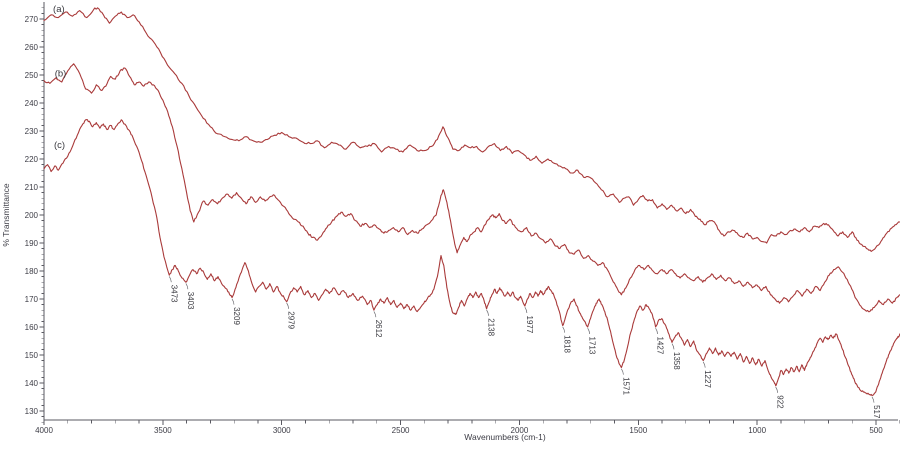  I want to click on peak-annotation: 1818, so click(567, 339).